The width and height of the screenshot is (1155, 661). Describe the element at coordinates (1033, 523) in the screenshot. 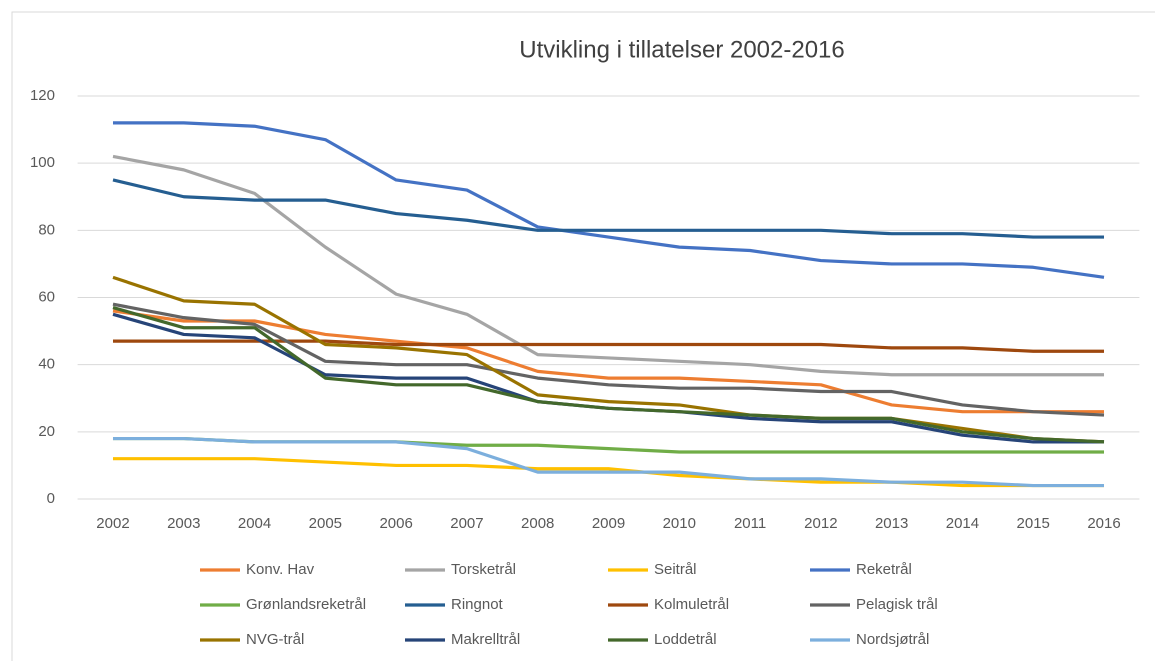

I see `x-tick-label: 2015` at that location.